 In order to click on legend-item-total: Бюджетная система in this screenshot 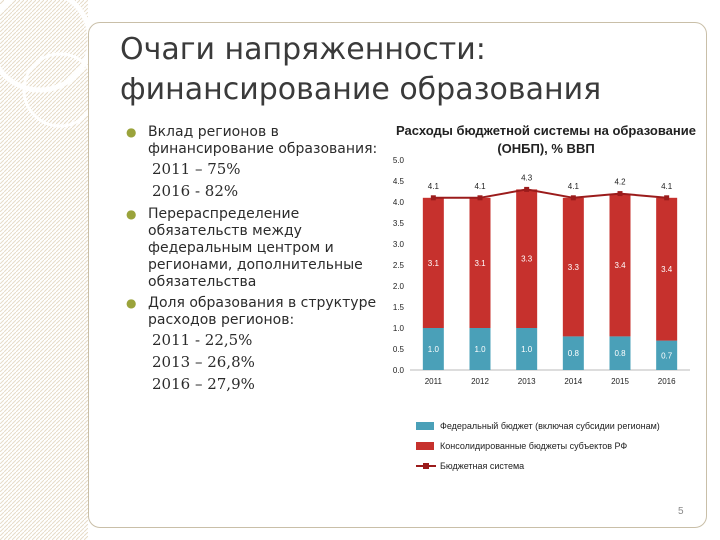, I will do `click(561, 466)`.